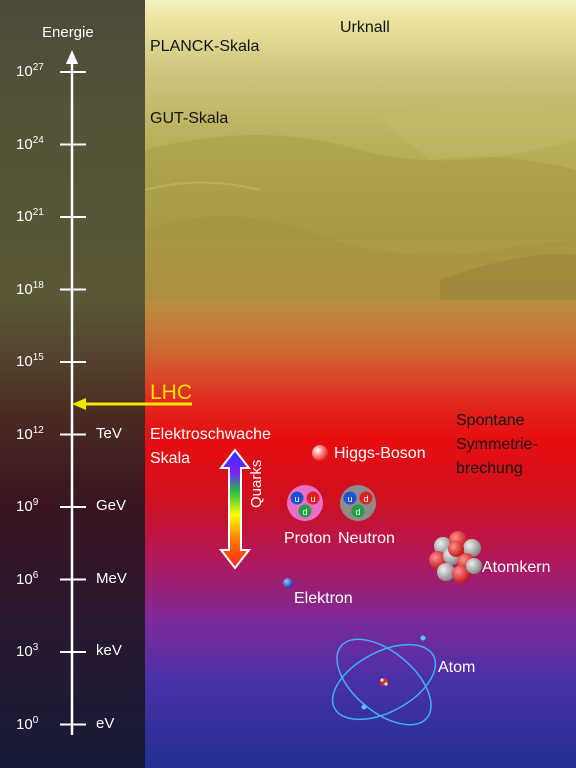 The height and width of the screenshot is (768, 576). What do you see at coordinates (320, 453) in the screenshot?
I see `higgs-boson-sphere` at bounding box center [320, 453].